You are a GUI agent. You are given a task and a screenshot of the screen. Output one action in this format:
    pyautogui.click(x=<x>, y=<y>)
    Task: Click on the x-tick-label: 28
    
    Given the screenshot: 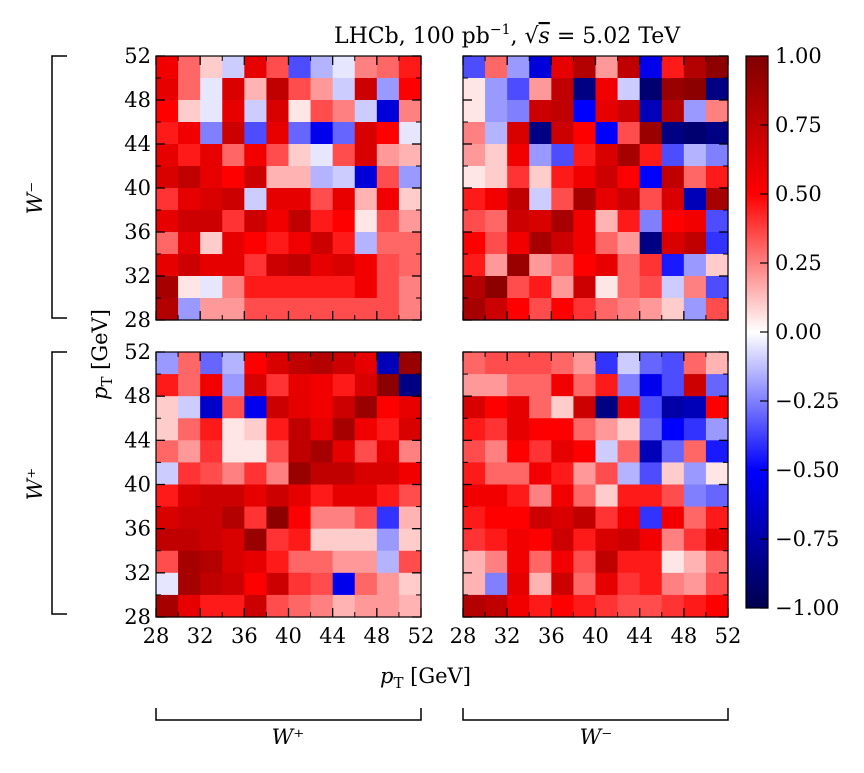 What is the action you would take?
    pyautogui.click(x=463, y=636)
    